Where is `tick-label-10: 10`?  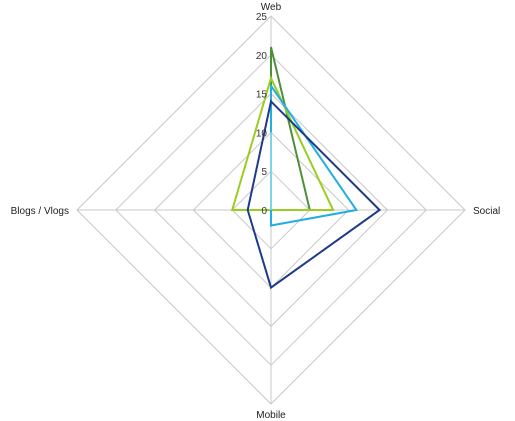 tick-label-10: 10 is located at coordinates (262, 133).